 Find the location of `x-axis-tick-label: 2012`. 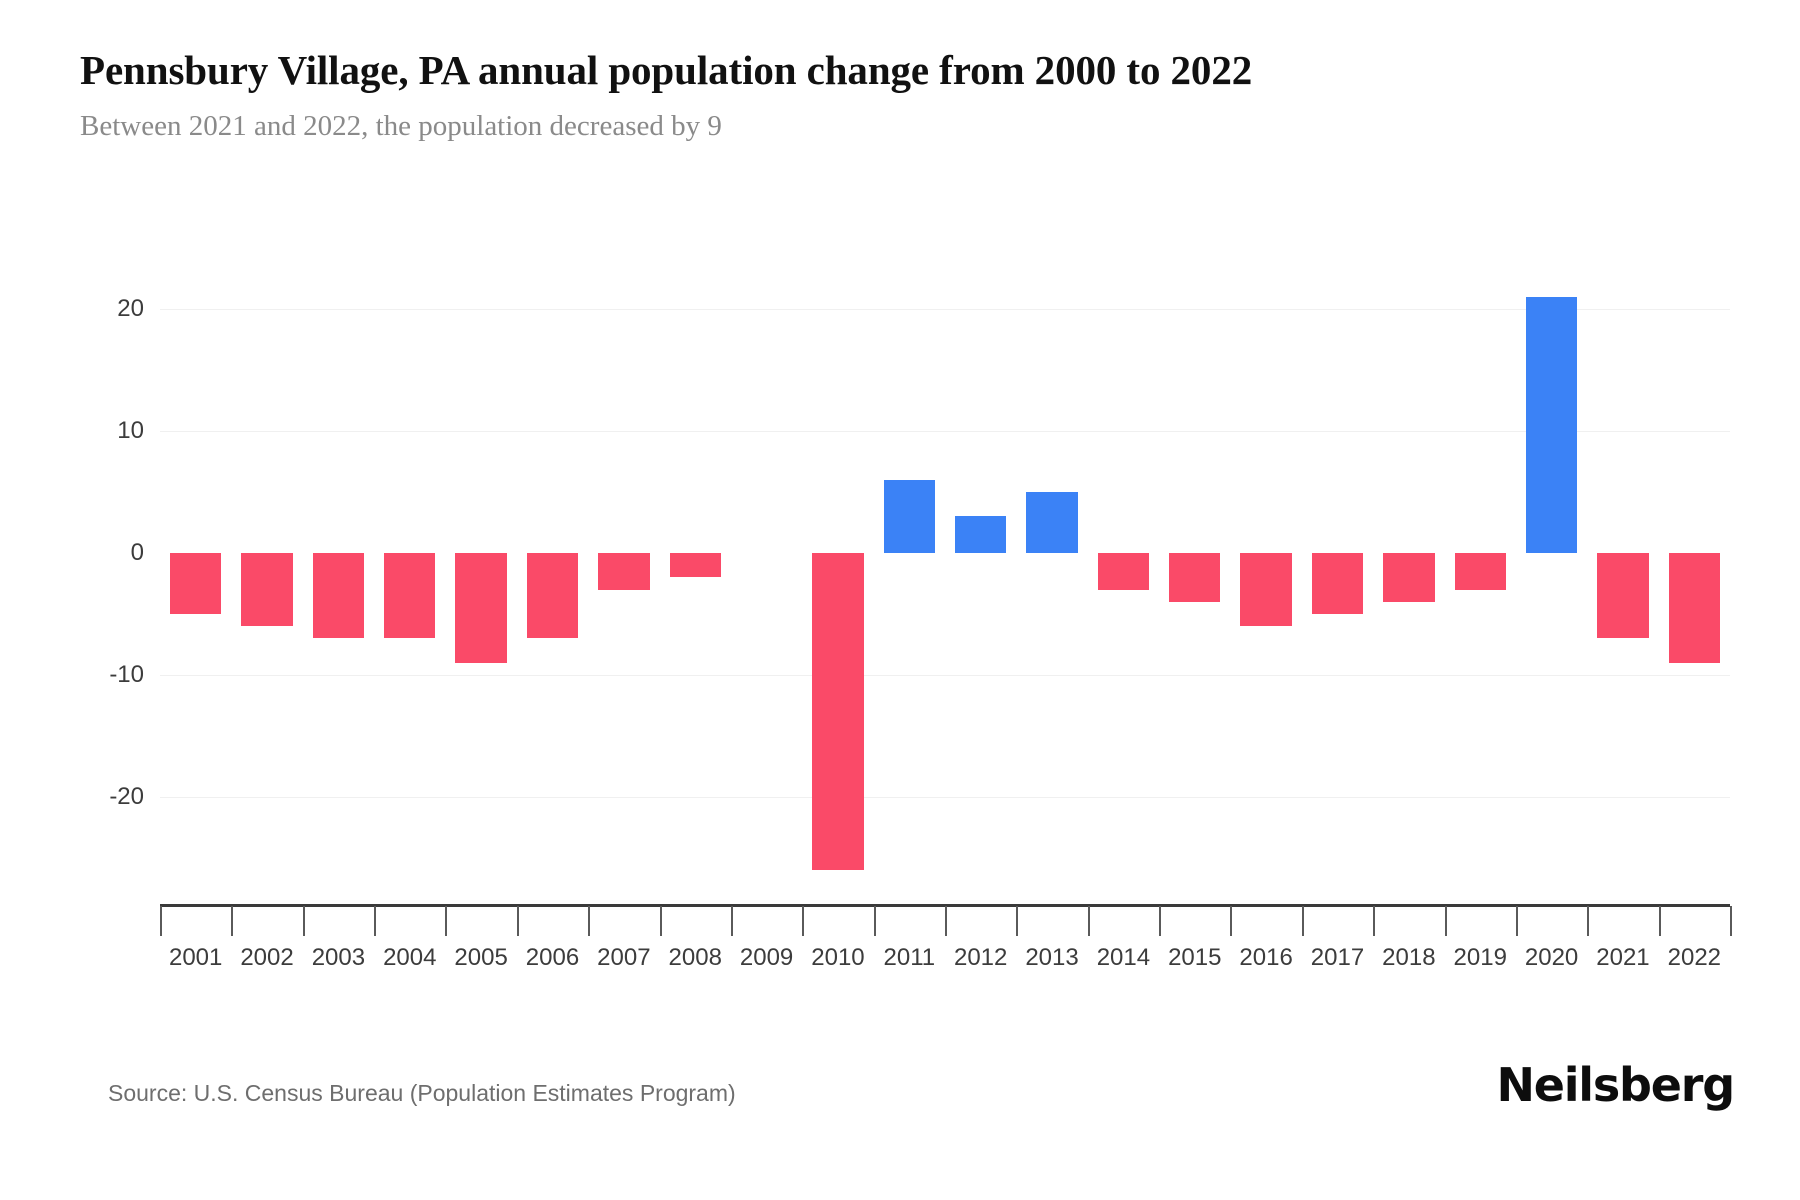

x-axis-tick-label: 2012 is located at coordinates (980, 957).